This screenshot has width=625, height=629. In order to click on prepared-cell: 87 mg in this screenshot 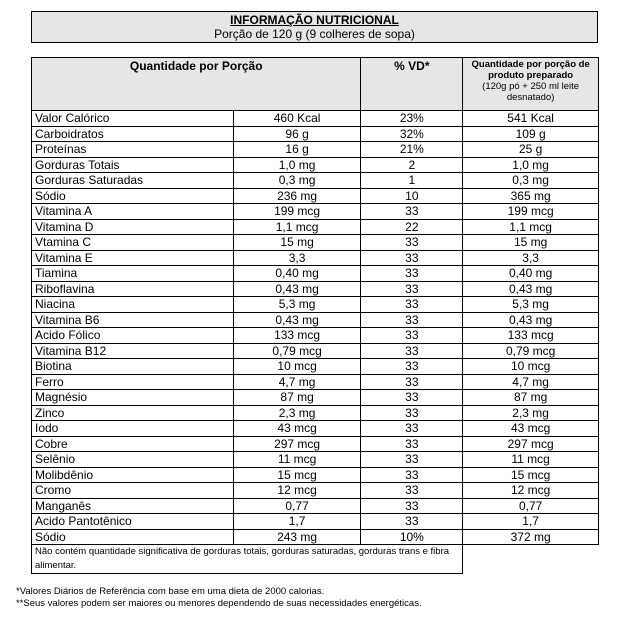, I will do `click(530, 397)`.